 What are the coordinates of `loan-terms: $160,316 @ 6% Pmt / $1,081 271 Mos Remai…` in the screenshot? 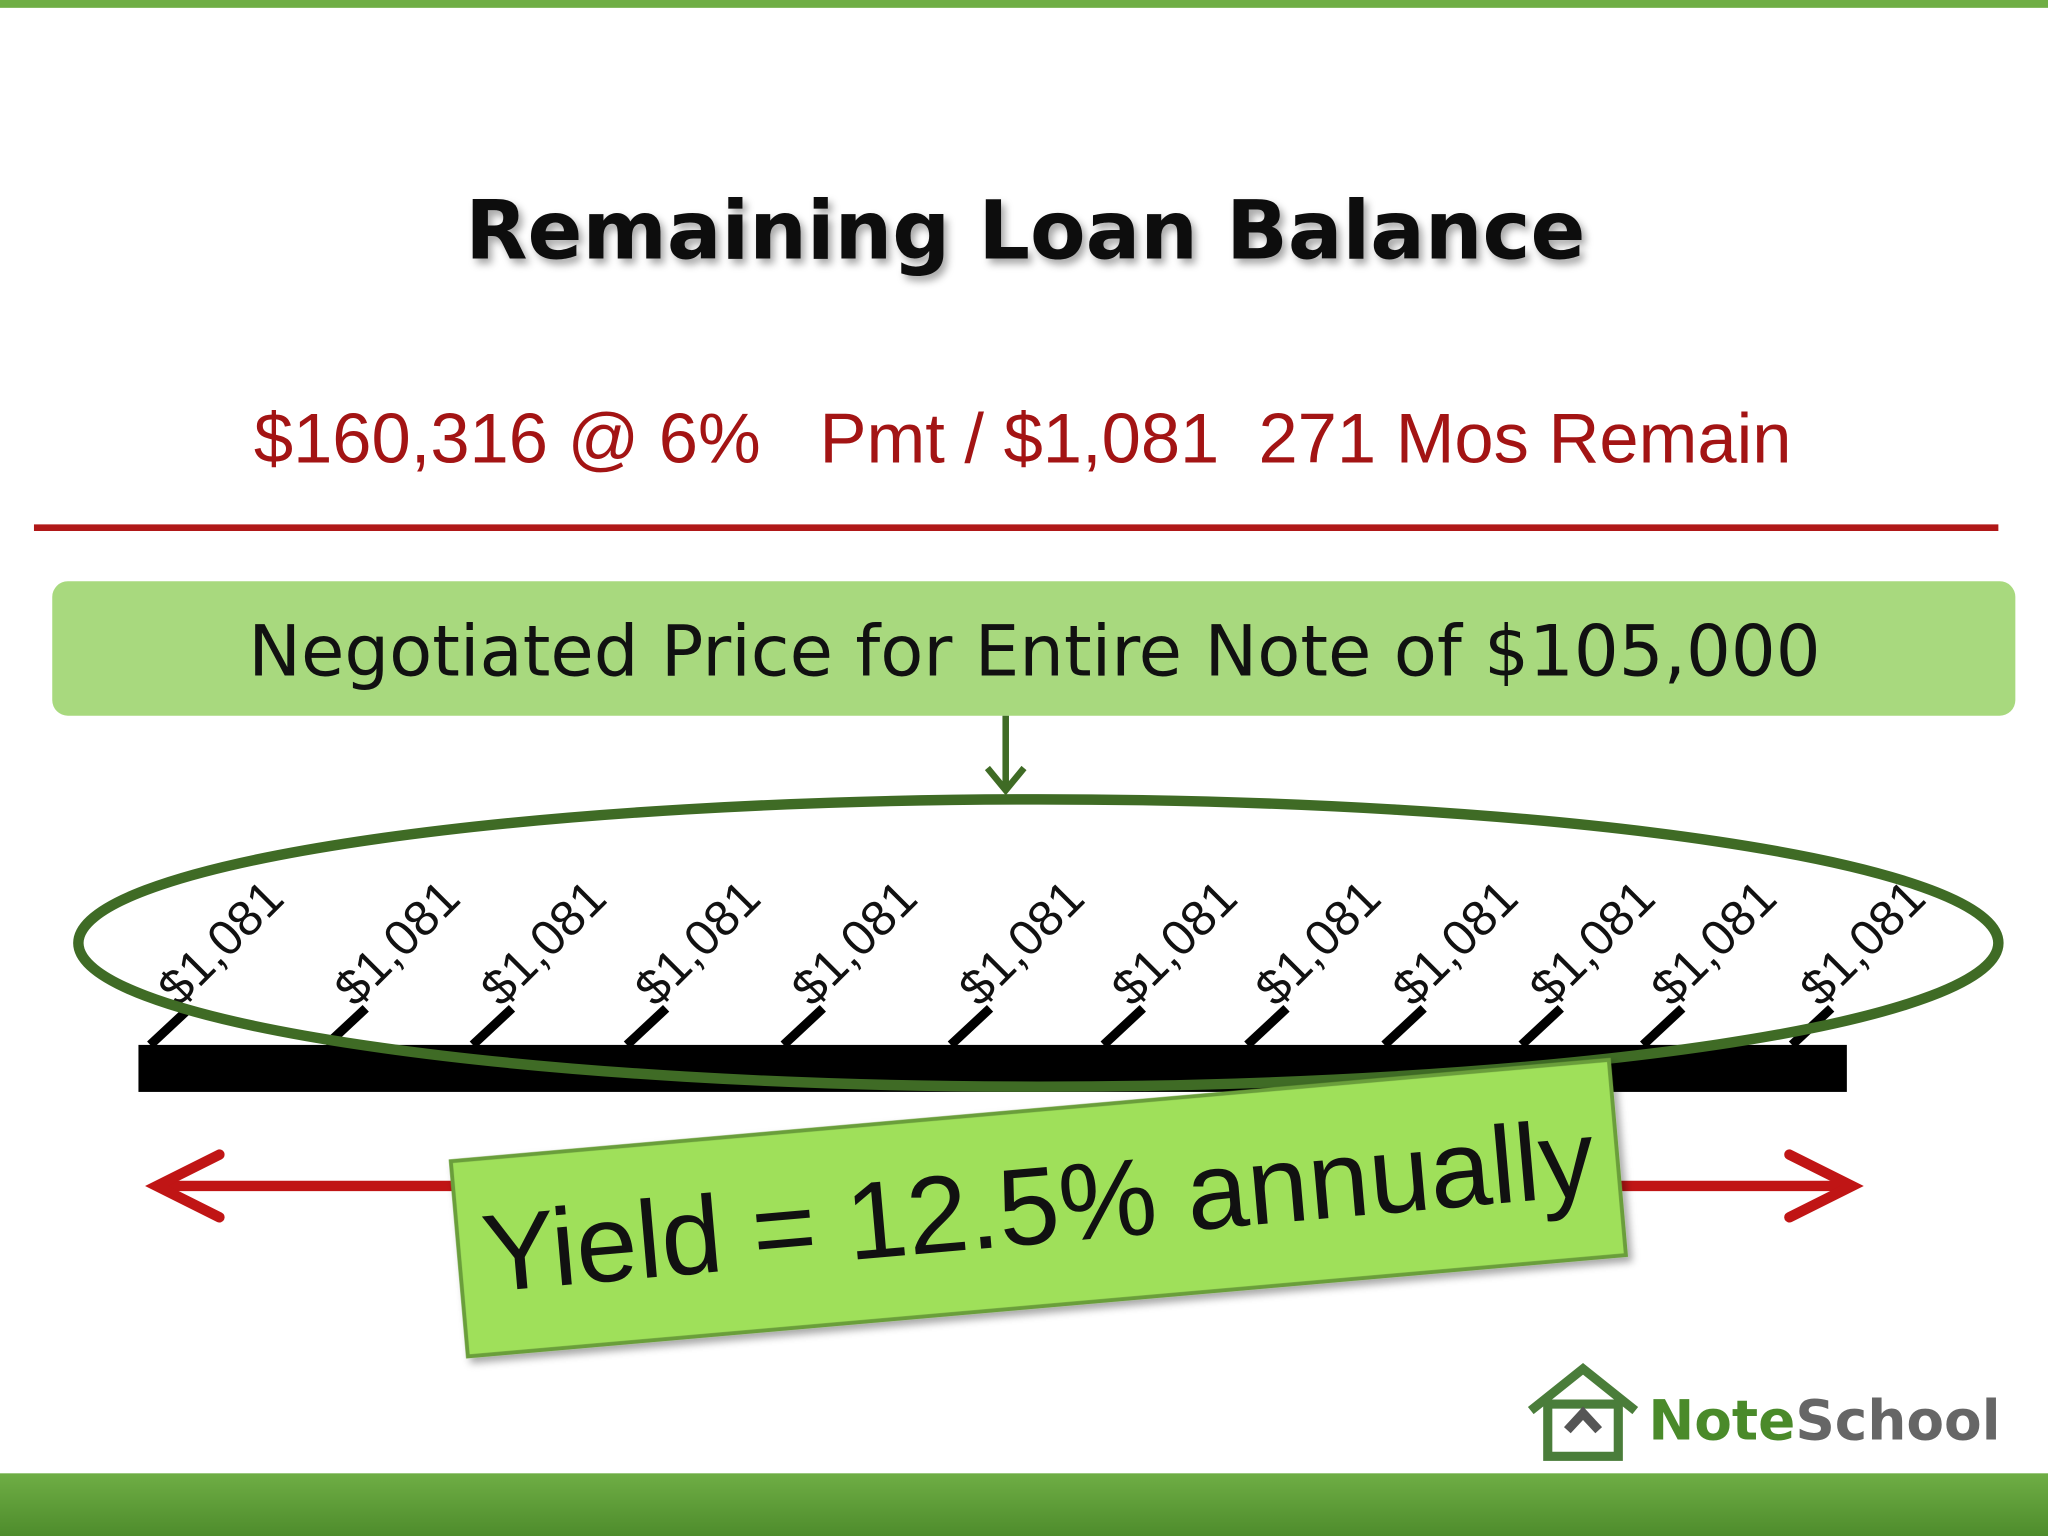 It's located at (1023, 437).